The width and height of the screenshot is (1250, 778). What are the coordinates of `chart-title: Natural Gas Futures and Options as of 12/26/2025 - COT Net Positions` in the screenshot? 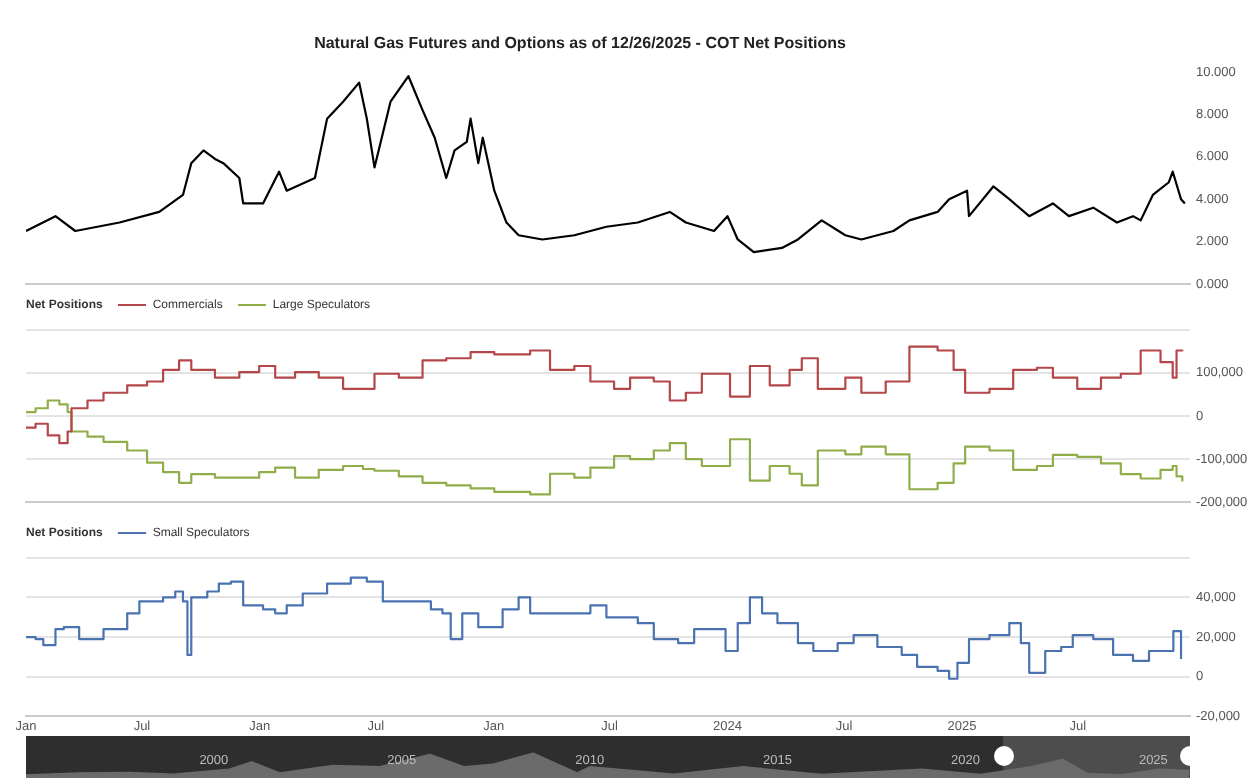 It's located at (580, 43).